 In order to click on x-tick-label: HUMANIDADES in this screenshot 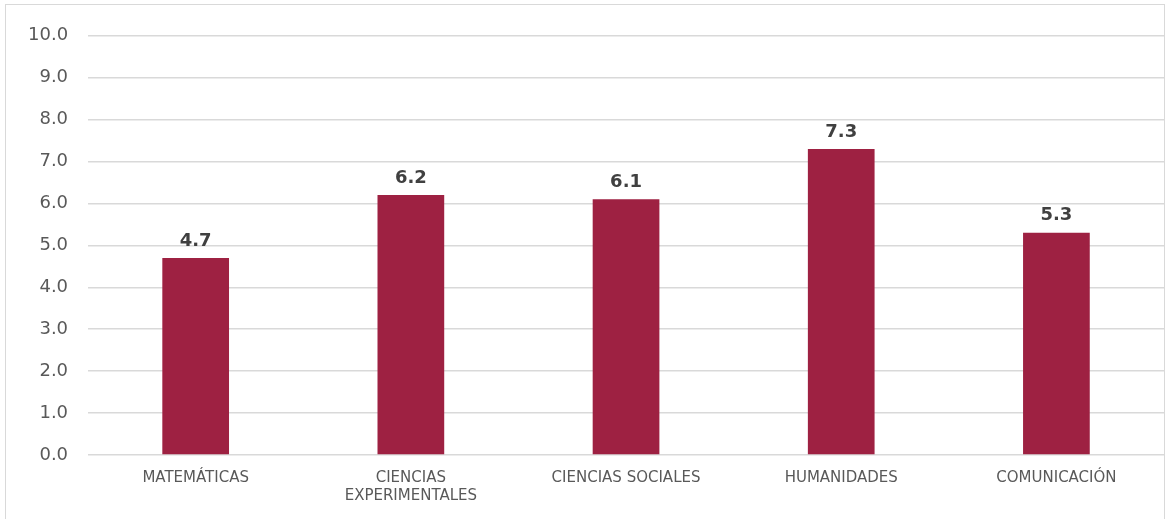, I will do `click(841, 476)`.